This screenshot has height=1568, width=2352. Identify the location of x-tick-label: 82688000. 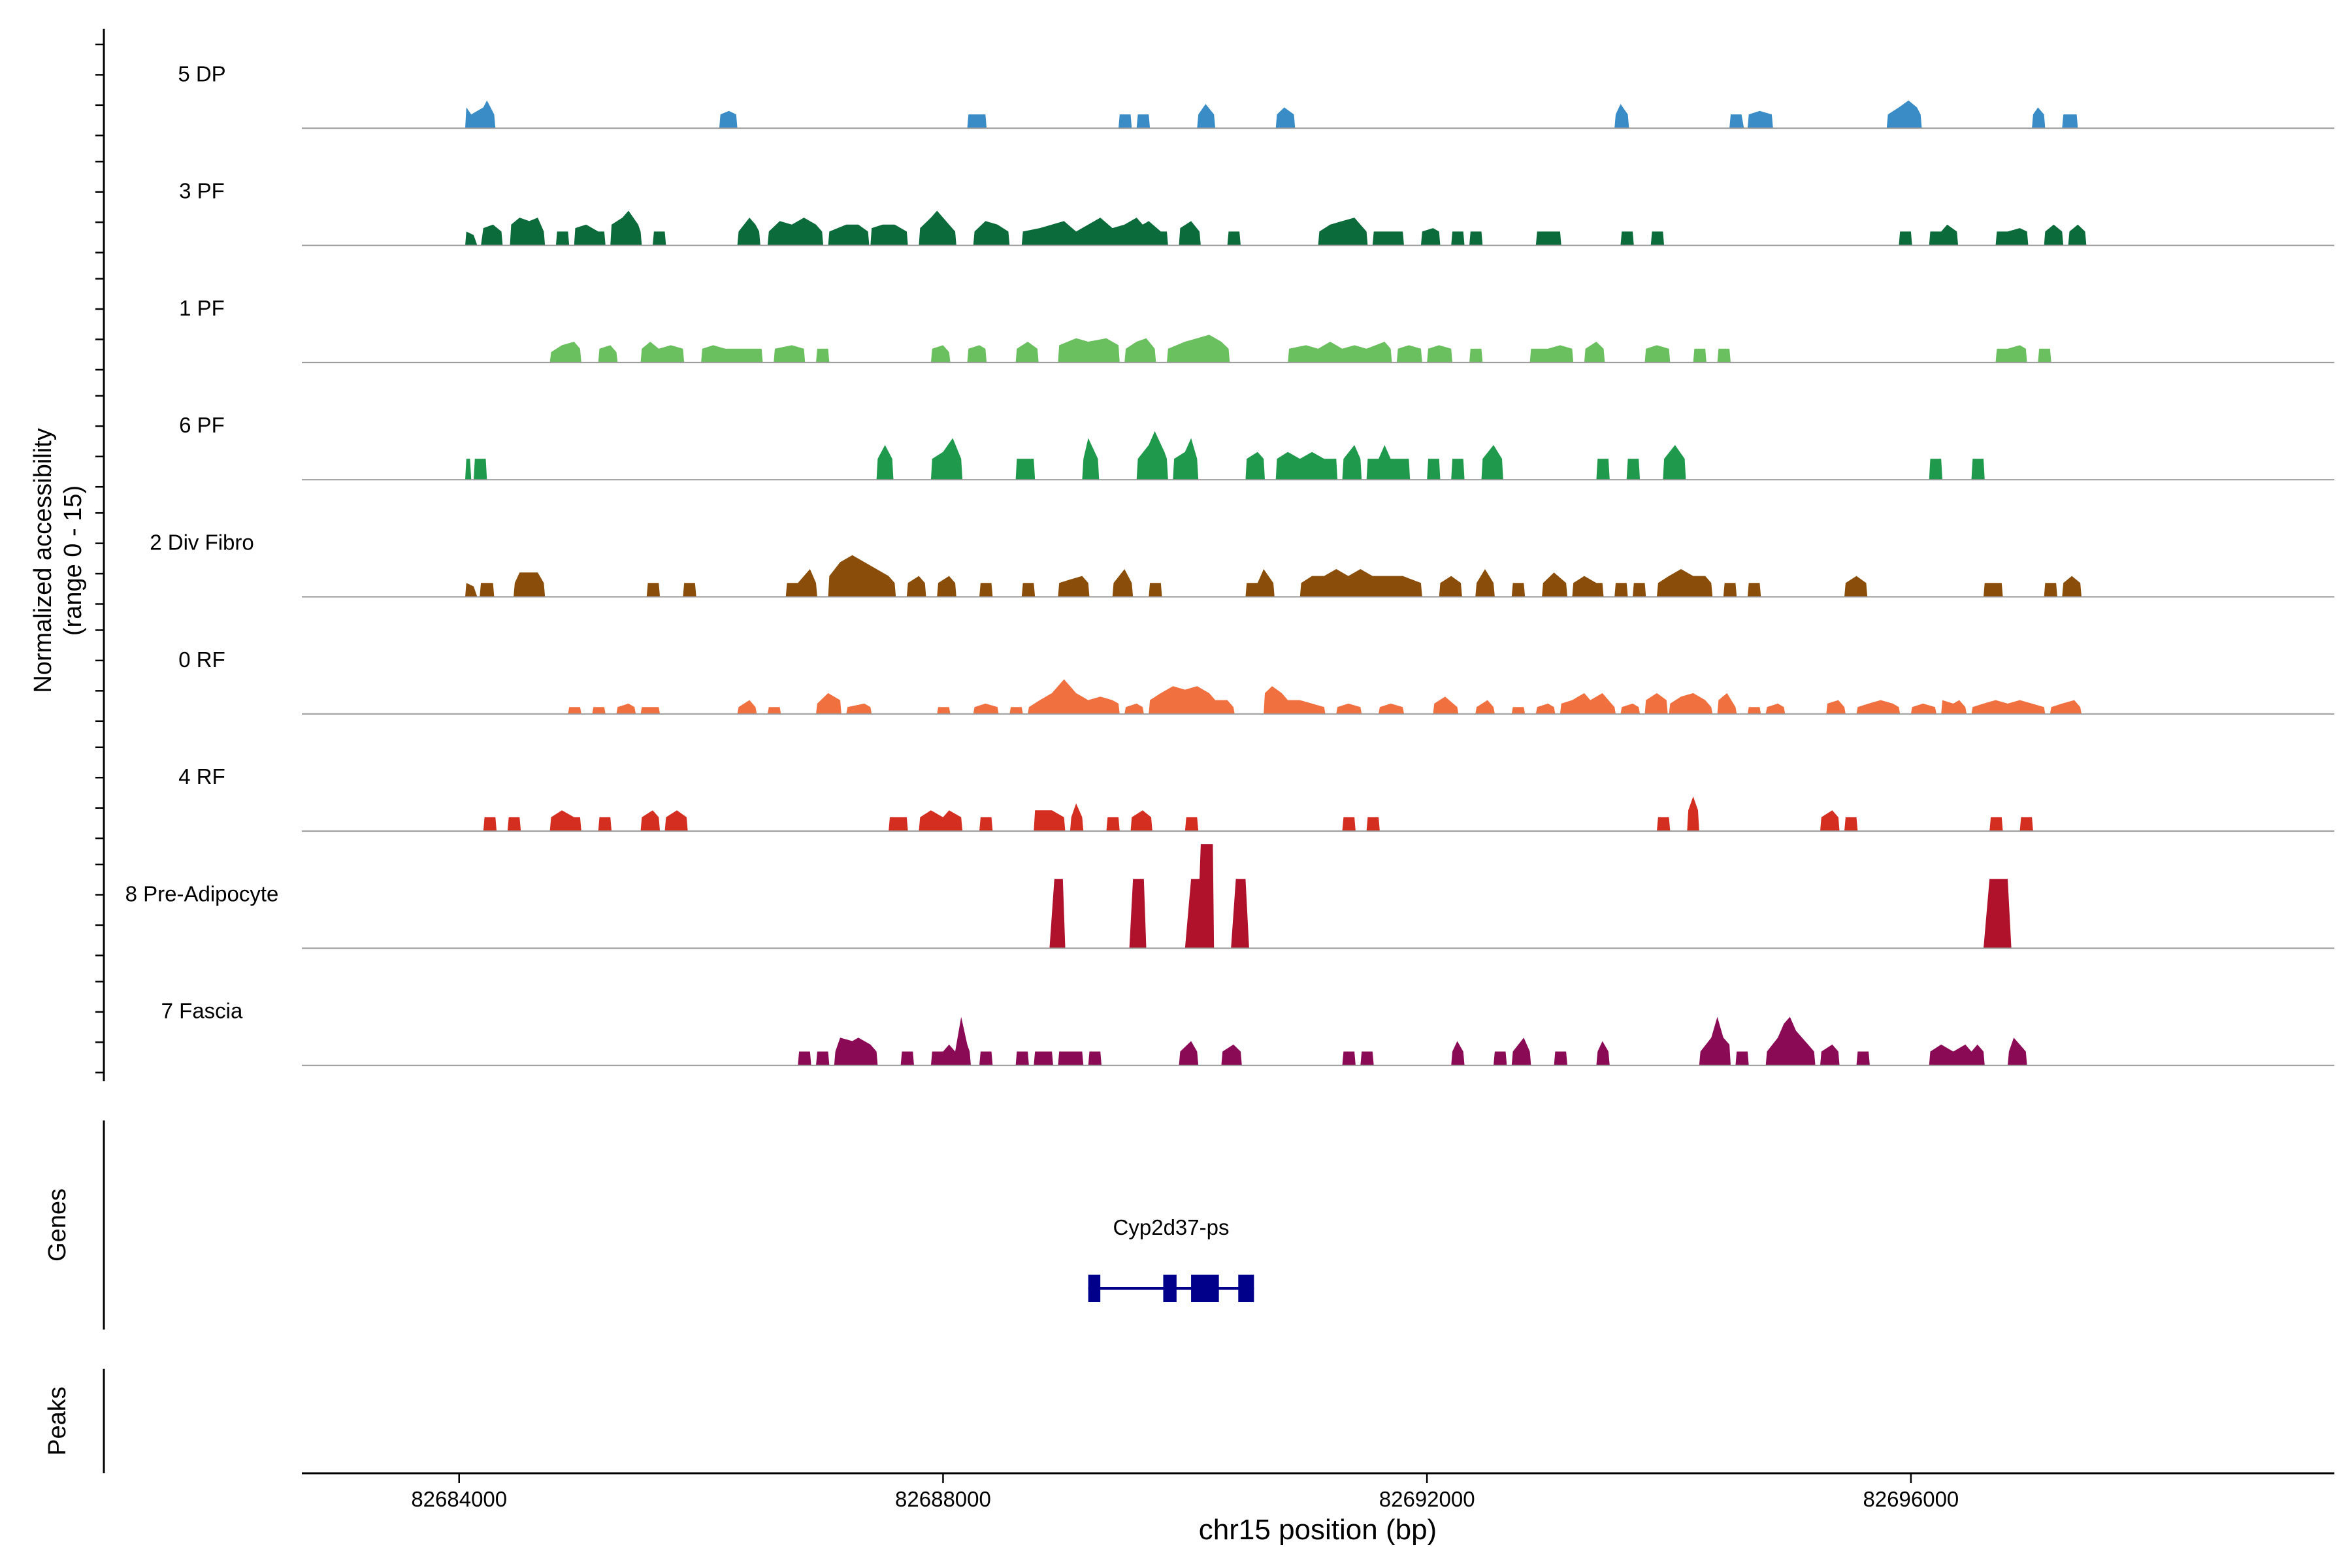
(943, 1499).